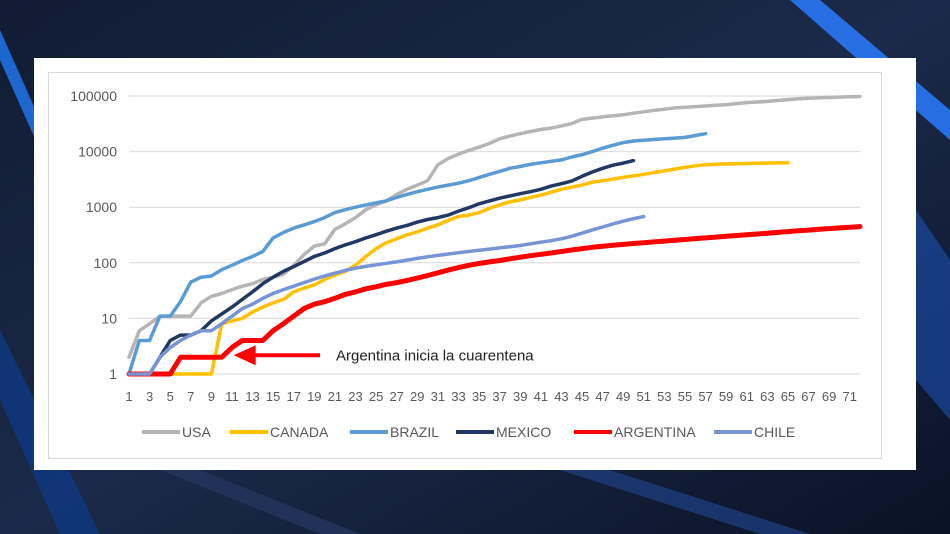 This screenshot has width=950, height=534. What do you see at coordinates (808, 396) in the screenshot?
I see `x-tick-label-67: 67` at bounding box center [808, 396].